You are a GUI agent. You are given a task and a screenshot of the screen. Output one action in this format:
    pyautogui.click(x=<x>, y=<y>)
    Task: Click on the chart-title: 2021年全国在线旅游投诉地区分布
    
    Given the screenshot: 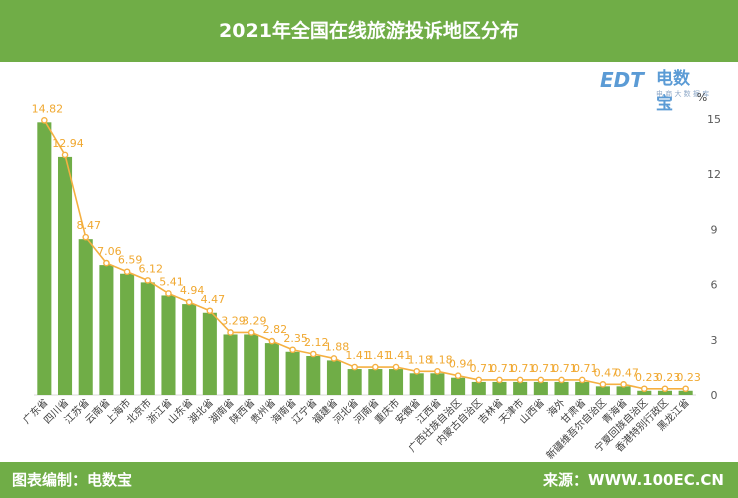 What is the action you would take?
    pyautogui.click(x=369, y=31)
    